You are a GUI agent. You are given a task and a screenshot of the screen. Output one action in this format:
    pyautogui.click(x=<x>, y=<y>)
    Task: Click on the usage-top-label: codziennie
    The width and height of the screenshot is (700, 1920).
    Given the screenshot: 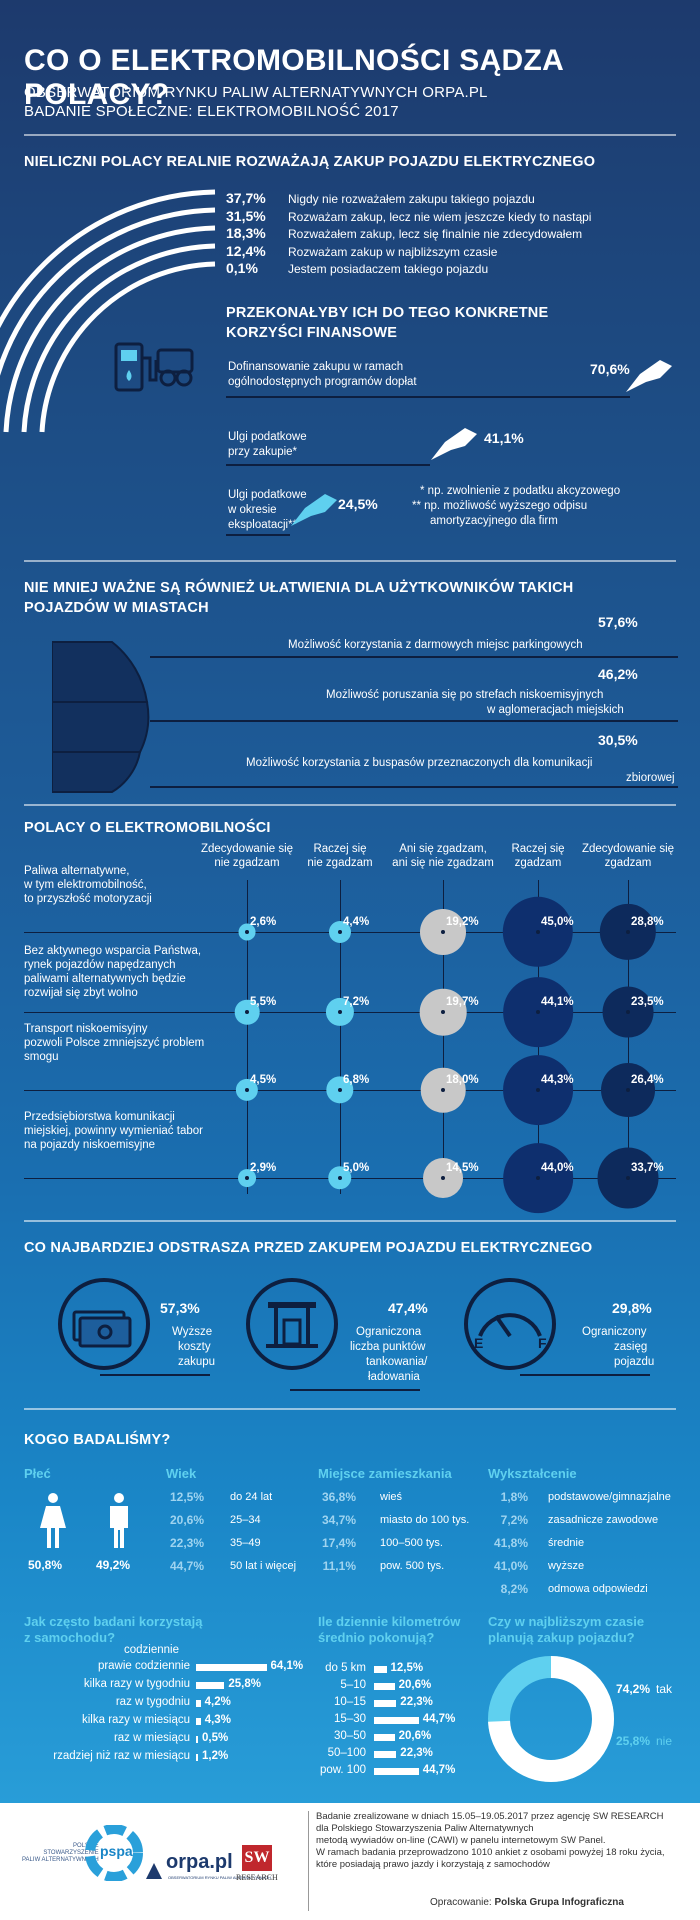 What is the action you would take?
    pyautogui.click(x=151, y=1650)
    